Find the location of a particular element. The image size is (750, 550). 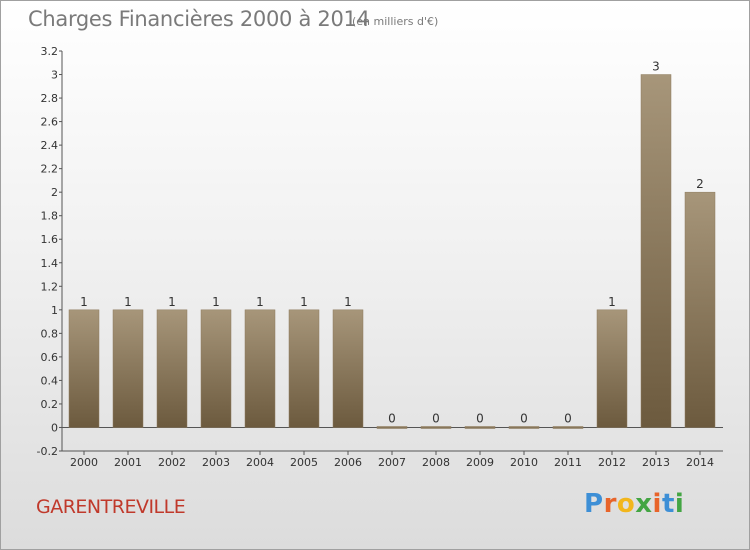

data-label-2000: 1 is located at coordinates (84, 302).